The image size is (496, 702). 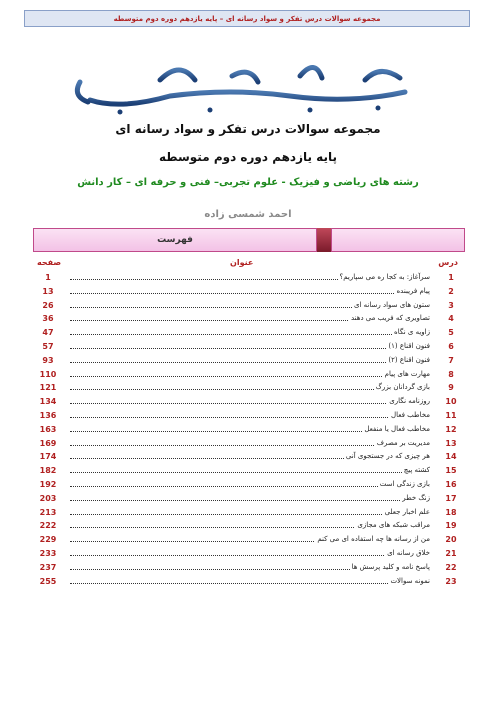 What do you see at coordinates (48, 553) in the screenshot?
I see `toc-row-page: 233` at bounding box center [48, 553].